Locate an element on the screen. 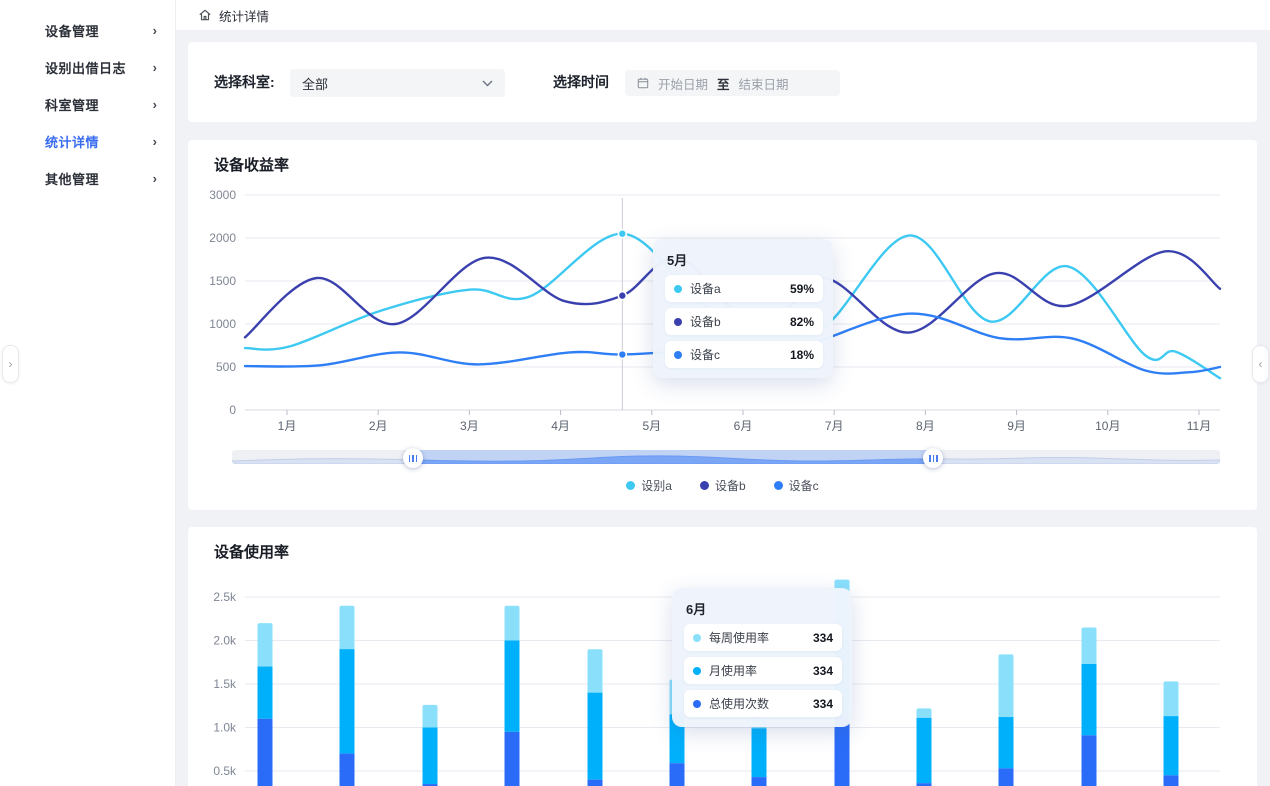  y-axis-label: 1500 is located at coordinates (222, 281).